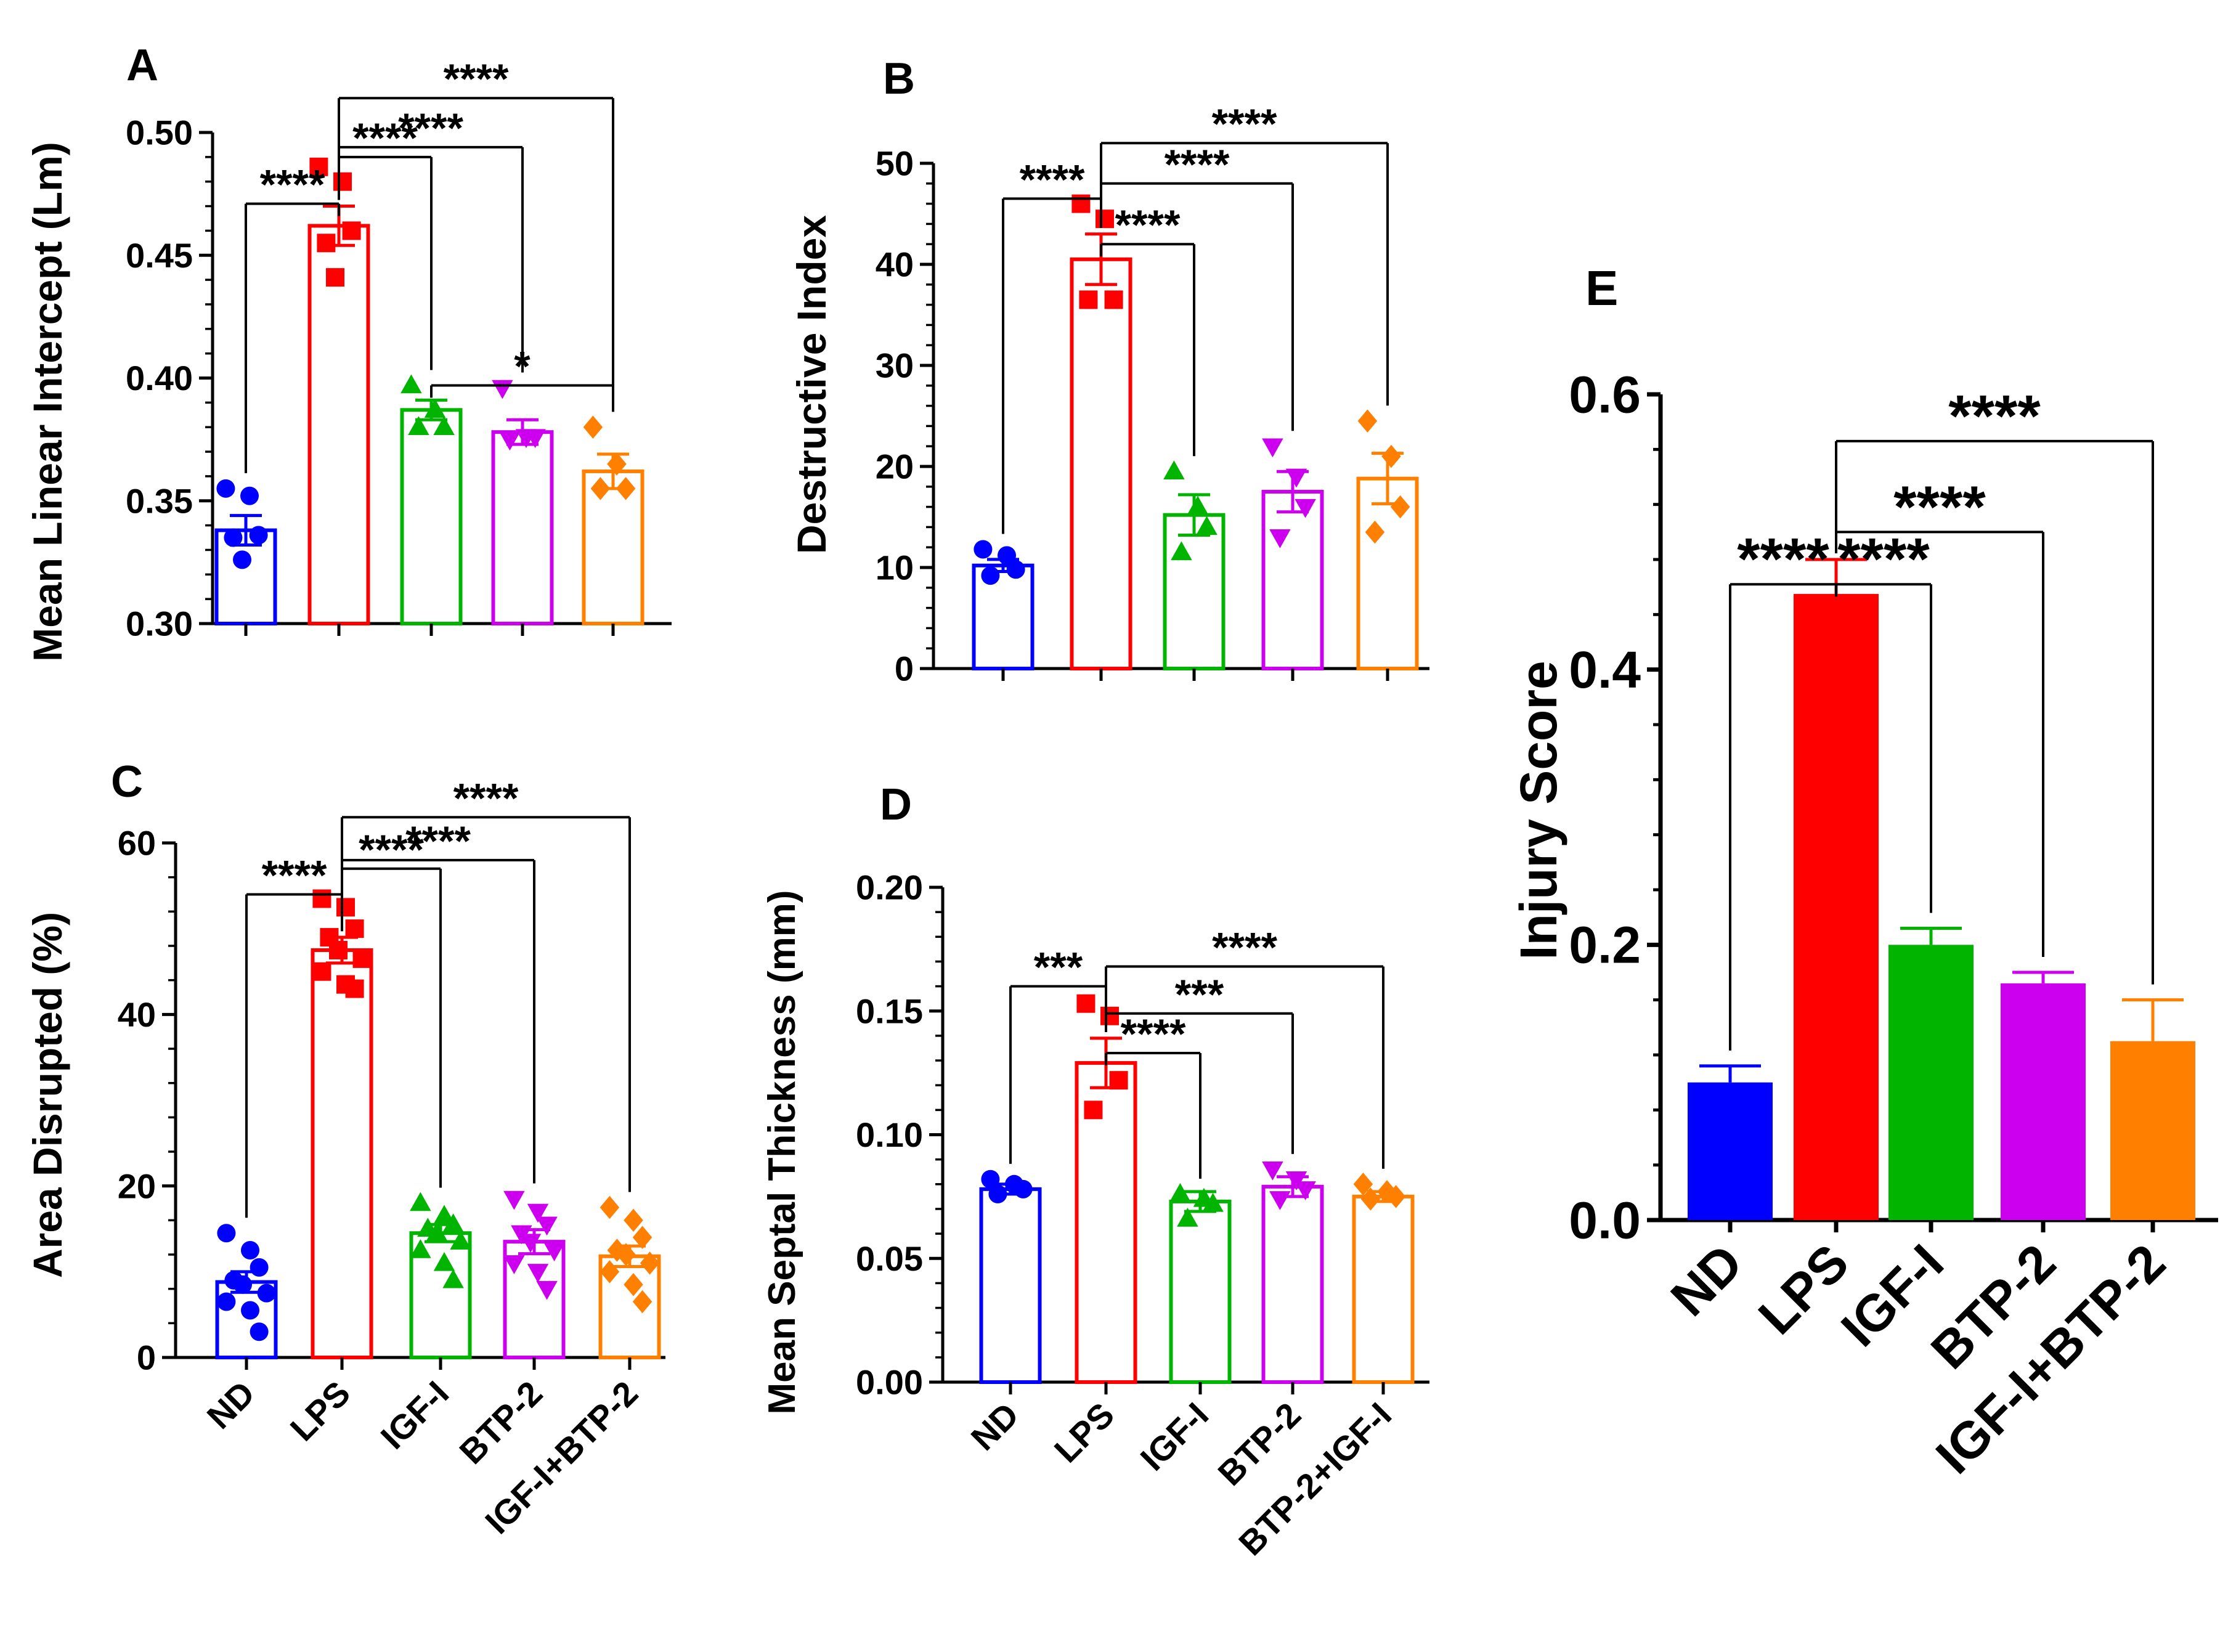  Describe the element at coordinates (889, 1134) in the screenshot. I see `y-tick-label: 0.10` at that location.